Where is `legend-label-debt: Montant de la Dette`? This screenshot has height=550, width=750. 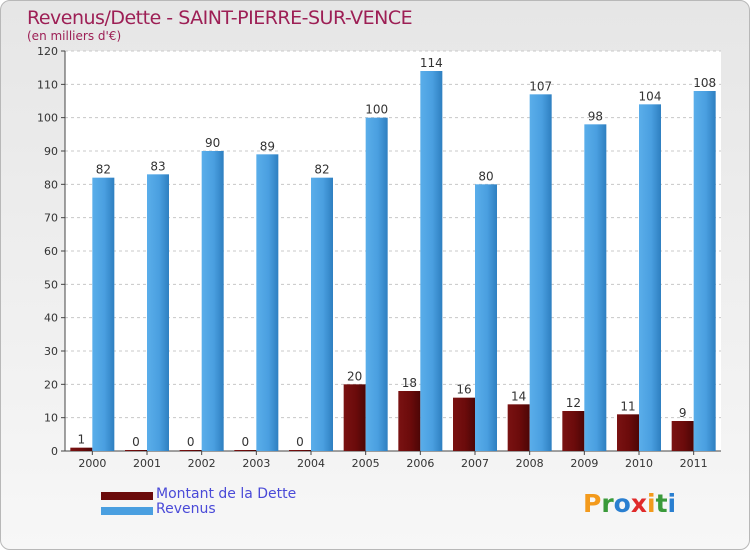
legend-label-debt: Montant de la Dette is located at coordinates (226, 494).